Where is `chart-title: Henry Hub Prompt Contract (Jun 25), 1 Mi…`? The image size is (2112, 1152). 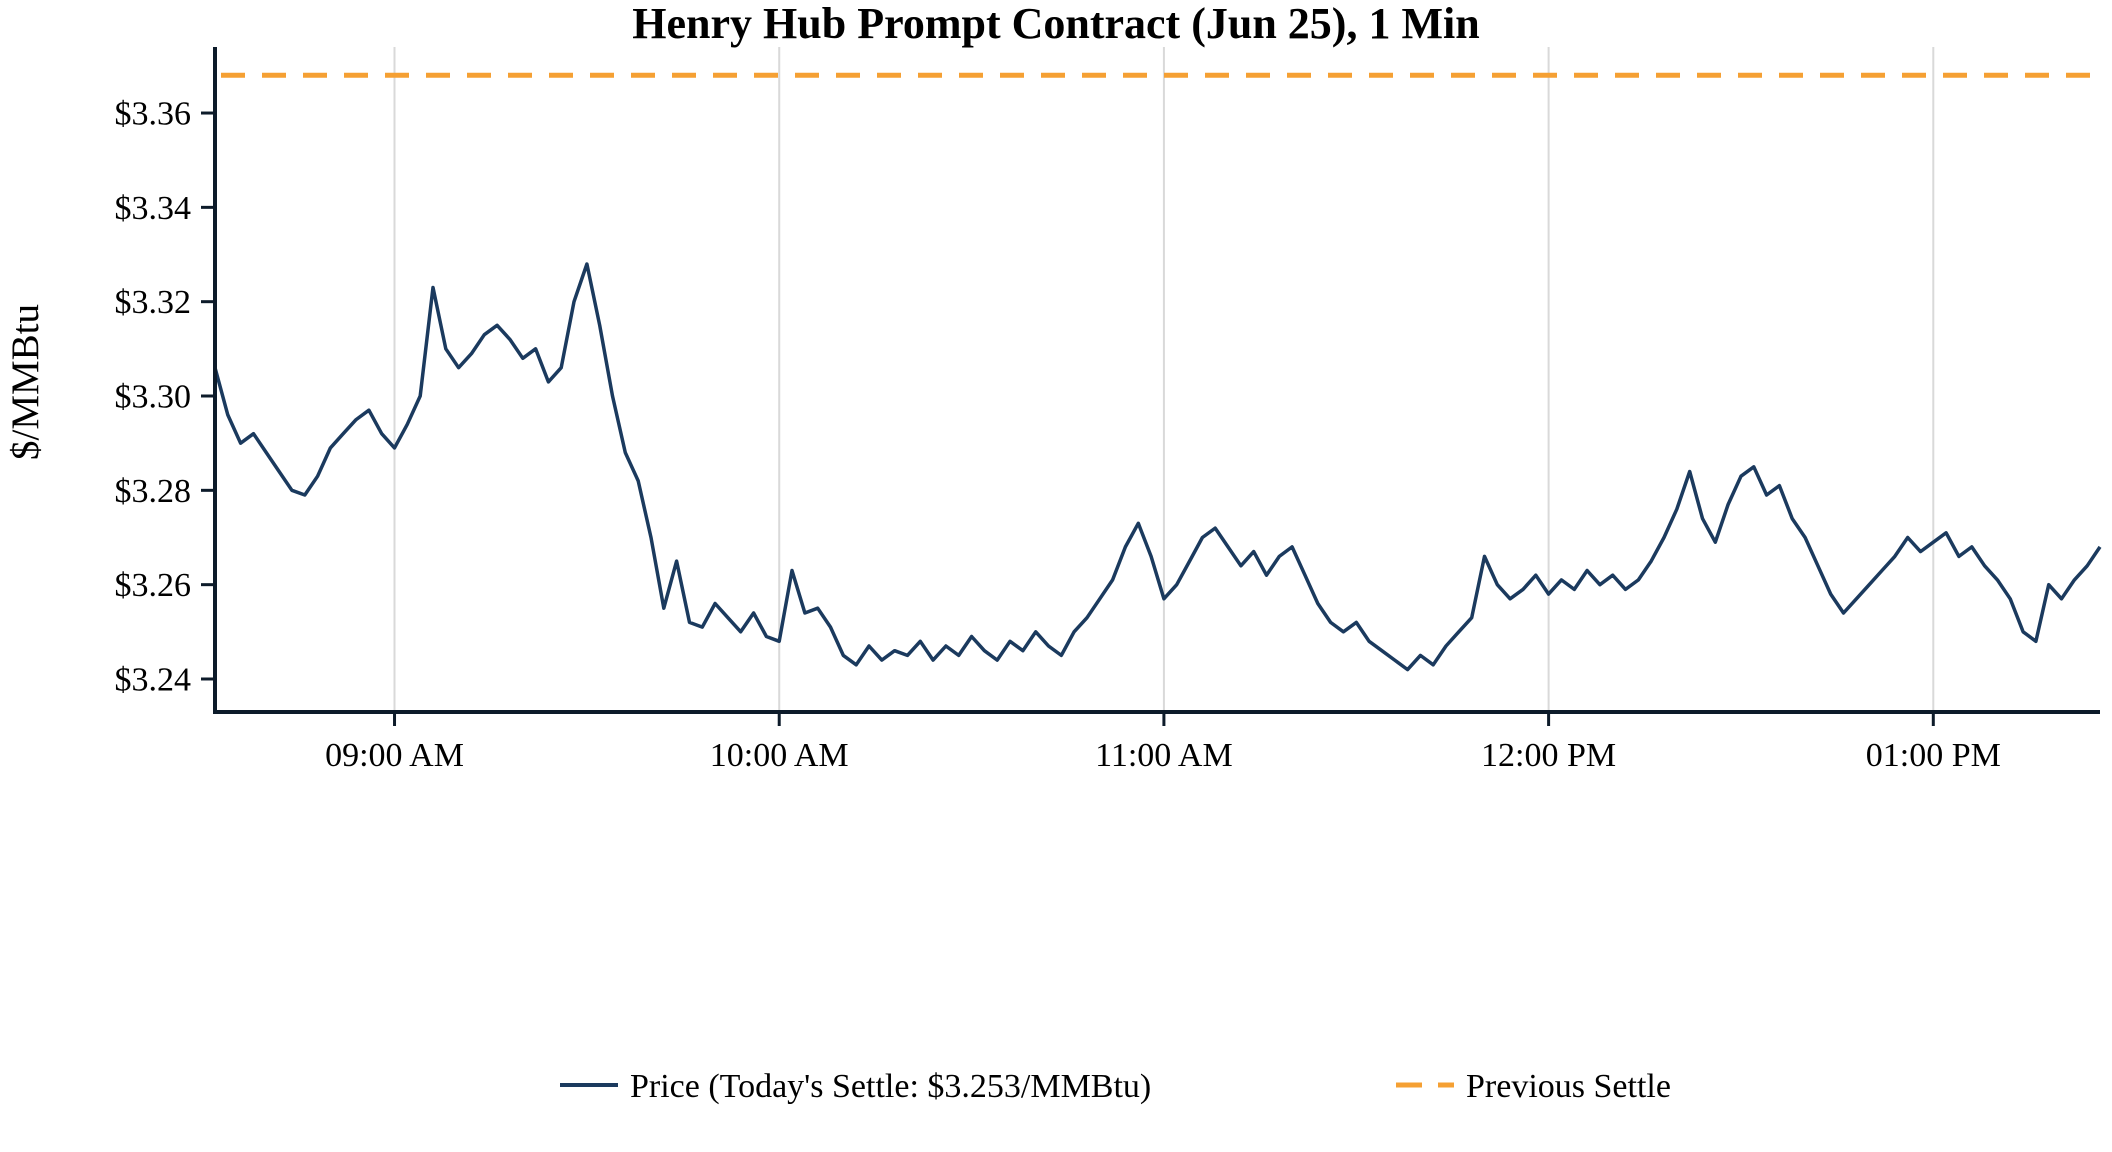 chart-title: Henry Hub Prompt Contract (Jun 25), 1 Mi… is located at coordinates (1055, 24).